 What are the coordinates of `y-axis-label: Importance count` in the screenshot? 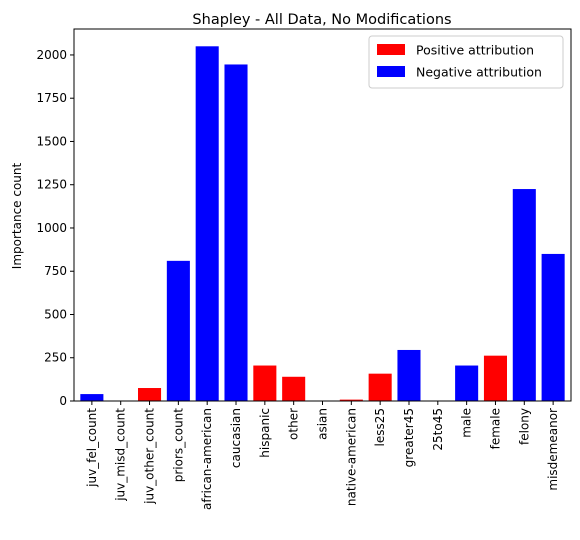 It's located at (17, 215).